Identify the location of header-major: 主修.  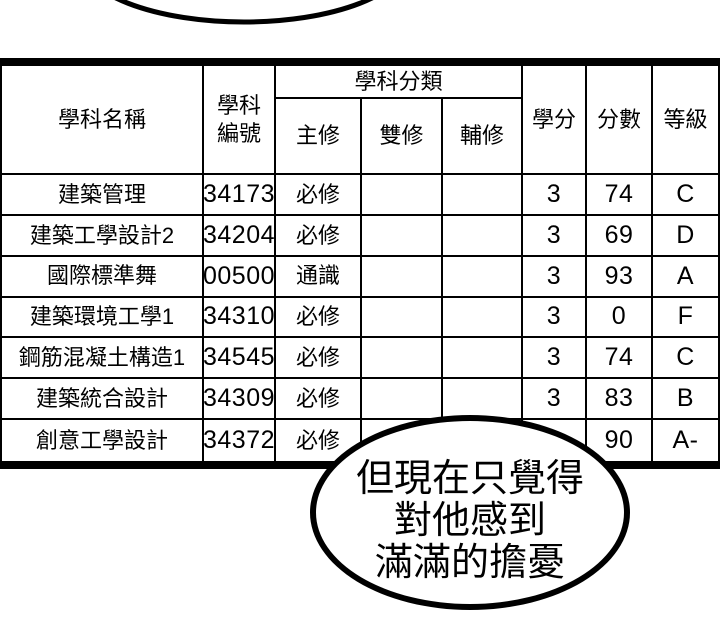
(319, 137).